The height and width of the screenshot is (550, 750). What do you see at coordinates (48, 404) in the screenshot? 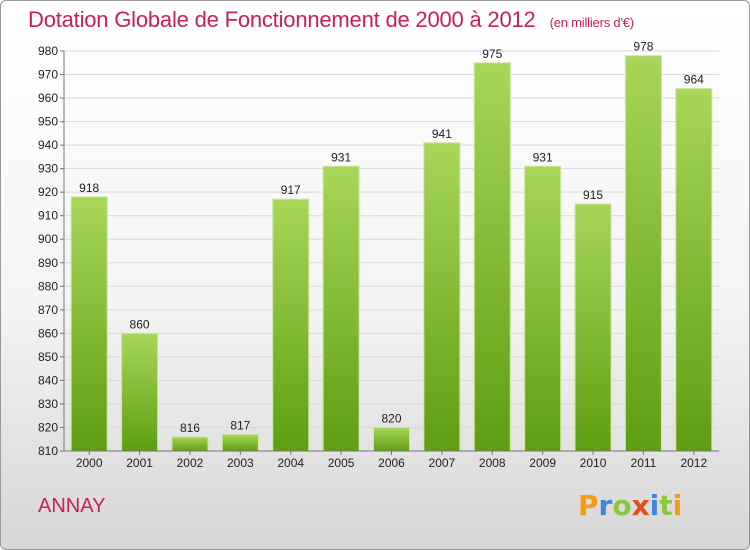
I see `y-tick-label: 830` at bounding box center [48, 404].